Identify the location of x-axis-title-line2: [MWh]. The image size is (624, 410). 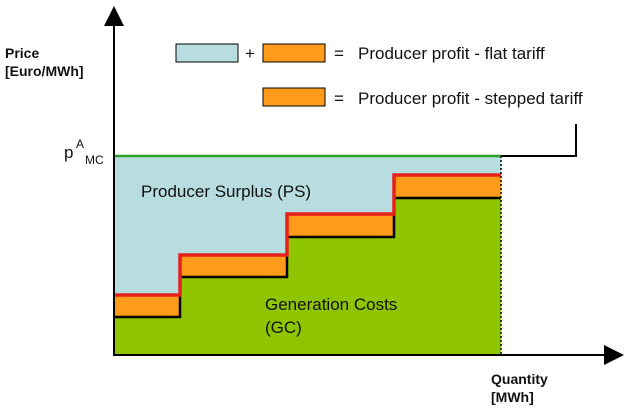
(512, 397).